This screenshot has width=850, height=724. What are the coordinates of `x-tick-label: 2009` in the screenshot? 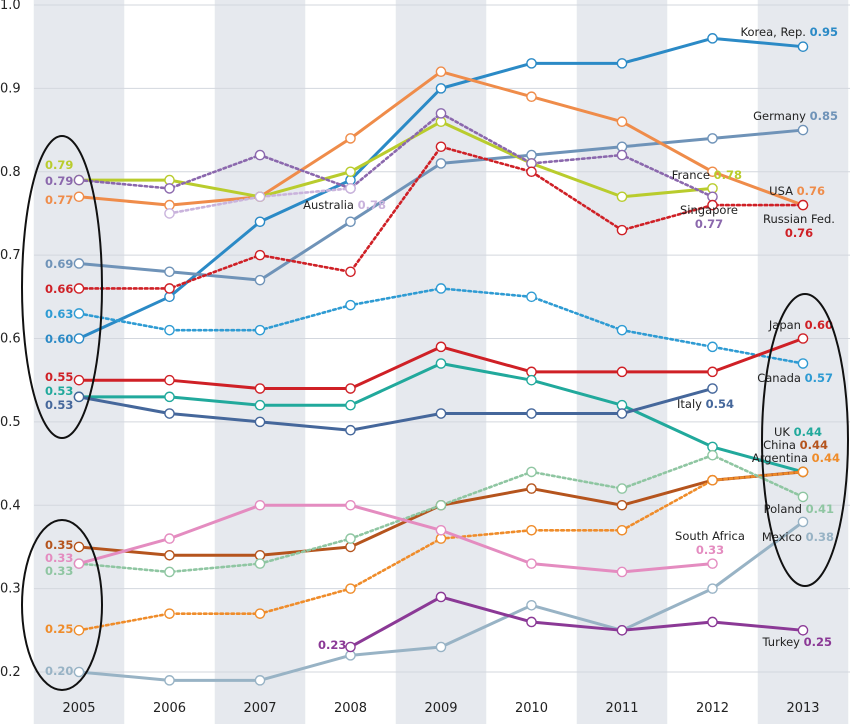 It's located at (440, 708).